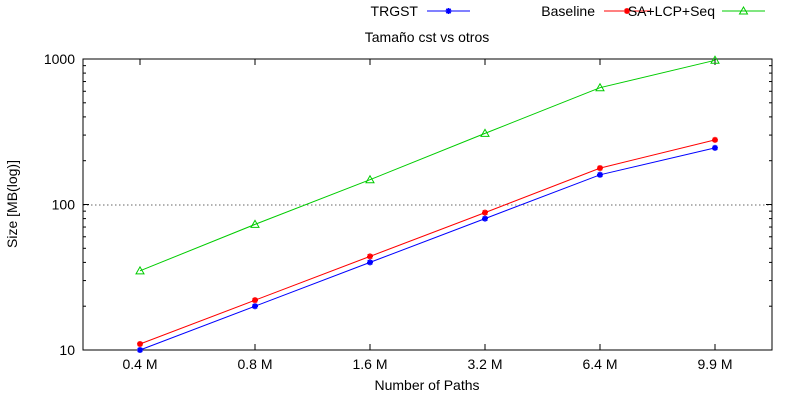  I want to click on legend-item-sa-lcp-seq: SA+LCP+Seq, so click(696, 11).